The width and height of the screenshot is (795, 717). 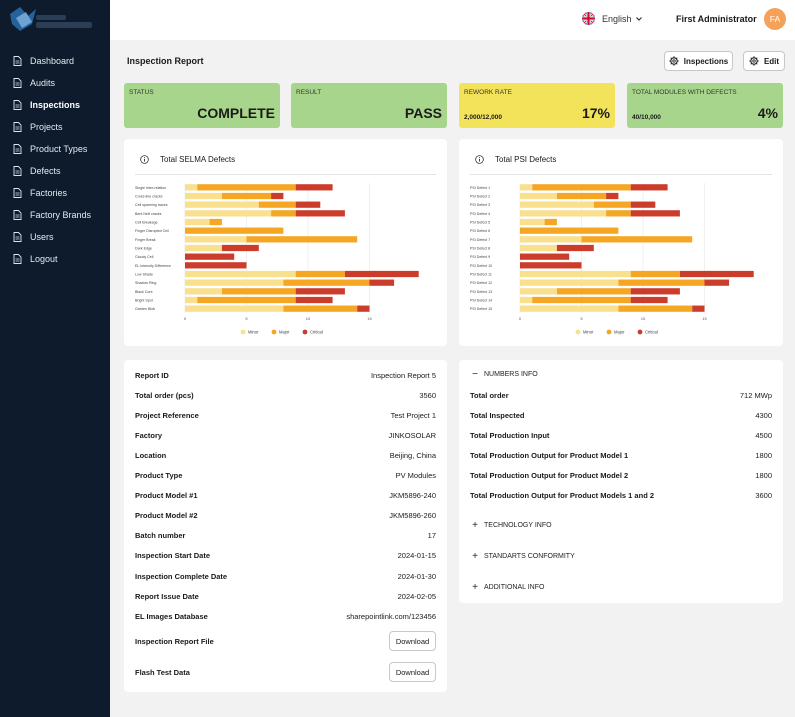 I want to click on sidebar-item-logout: Logout, so click(x=55, y=259).